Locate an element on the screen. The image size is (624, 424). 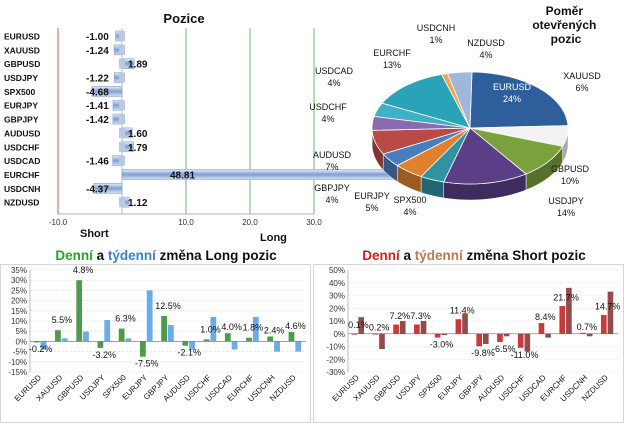
pie-label-value: 5% is located at coordinates (371, 208).